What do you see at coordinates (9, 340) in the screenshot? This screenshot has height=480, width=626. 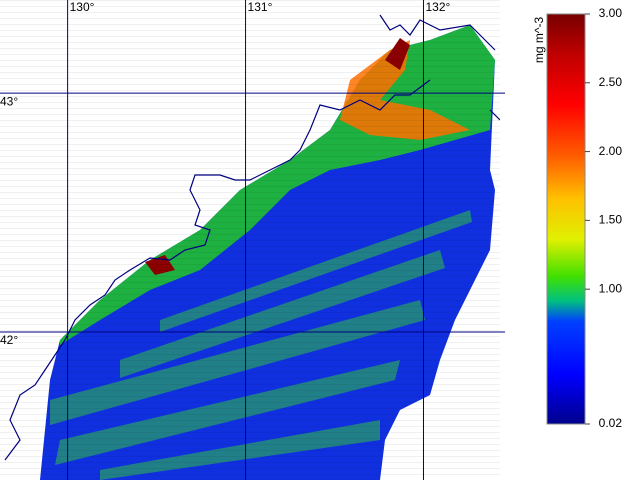 I see `latitude-label: 42°` at bounding box center [9, 340].